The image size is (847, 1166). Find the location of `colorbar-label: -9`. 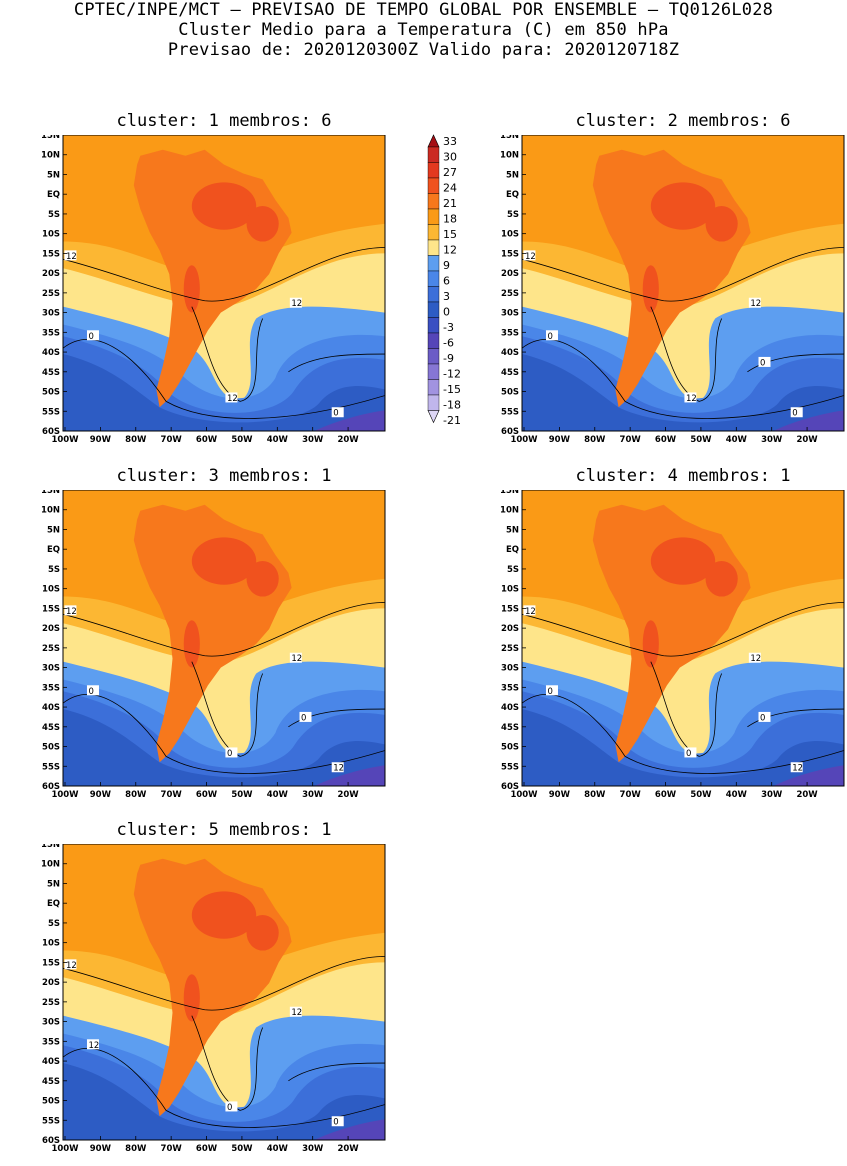

colorbar-label: -9 is located at coordinates (448, 358).